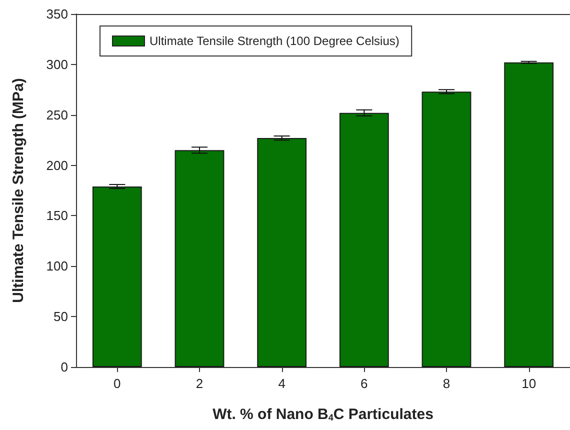 The width and height of the screenshot is (570, 430). What do you see at coordinates (57, 114) in the screenshot?
I see `y-tick-label: 250` at bounding box center [57, 114].